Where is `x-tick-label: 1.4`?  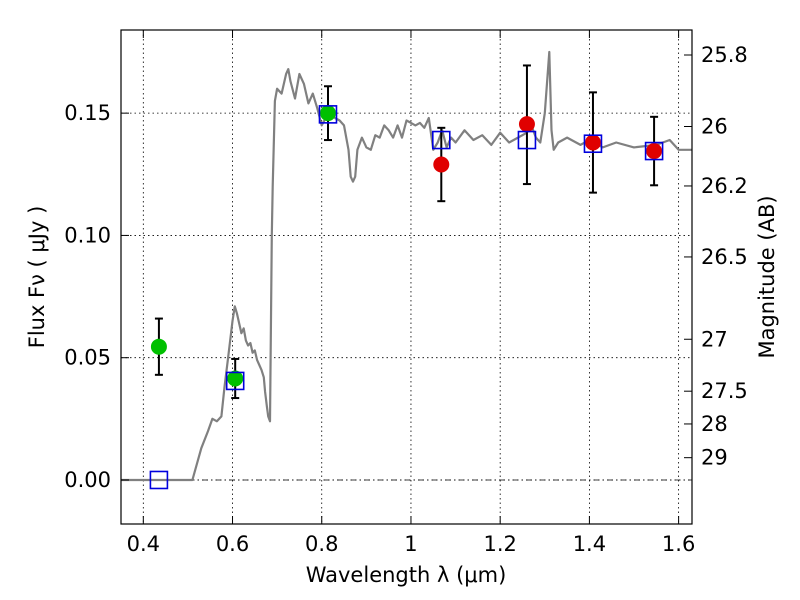 x-tick-label: 1.4 is located at coordinates (589, 544).